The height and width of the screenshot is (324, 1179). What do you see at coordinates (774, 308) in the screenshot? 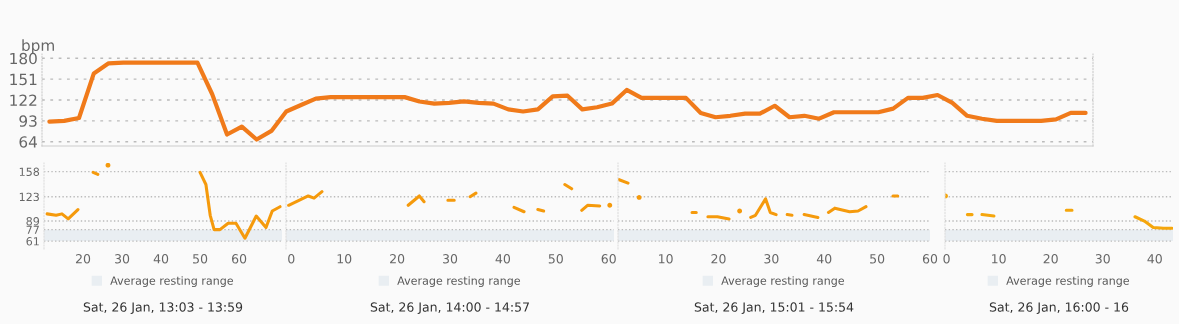
I see `x-axis-title: Sat, 26 Jan, 15:01 - 15:54` at bounding box center [774, 308].